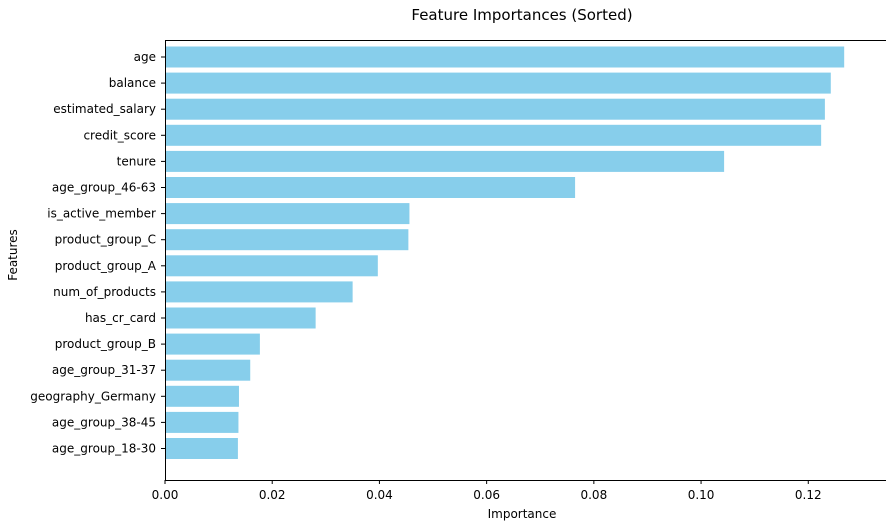  What do you see at coordinates (104, 109) in the screenshot?
I see `y-tick-label: estimated_salary` at bounding box center [104, 109].